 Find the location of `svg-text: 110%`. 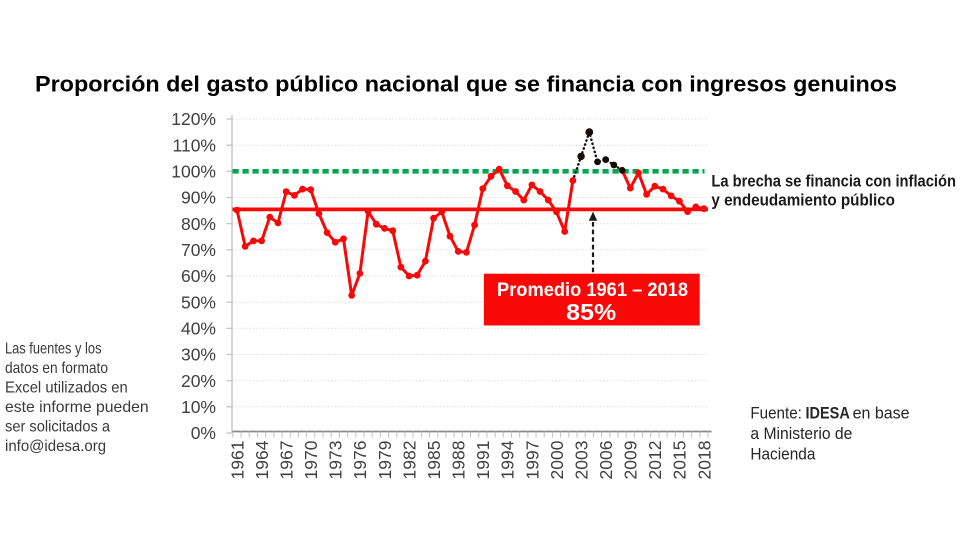

svg-text: 110% is located at coordinates (194, 145).